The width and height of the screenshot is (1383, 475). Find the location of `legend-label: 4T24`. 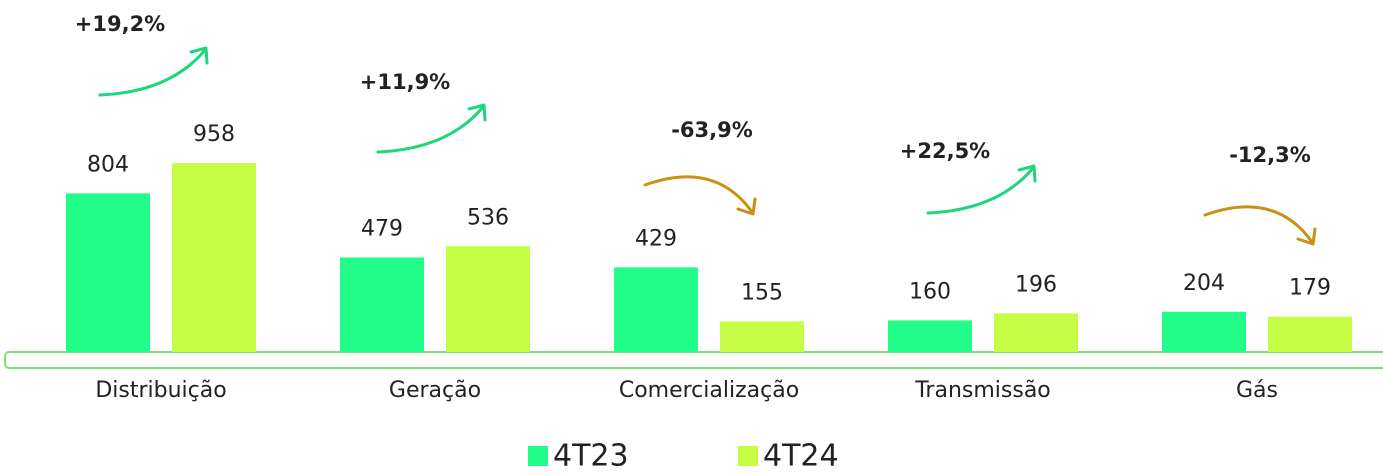

legend-label: 4T24 is located at coordinates (801, 456).